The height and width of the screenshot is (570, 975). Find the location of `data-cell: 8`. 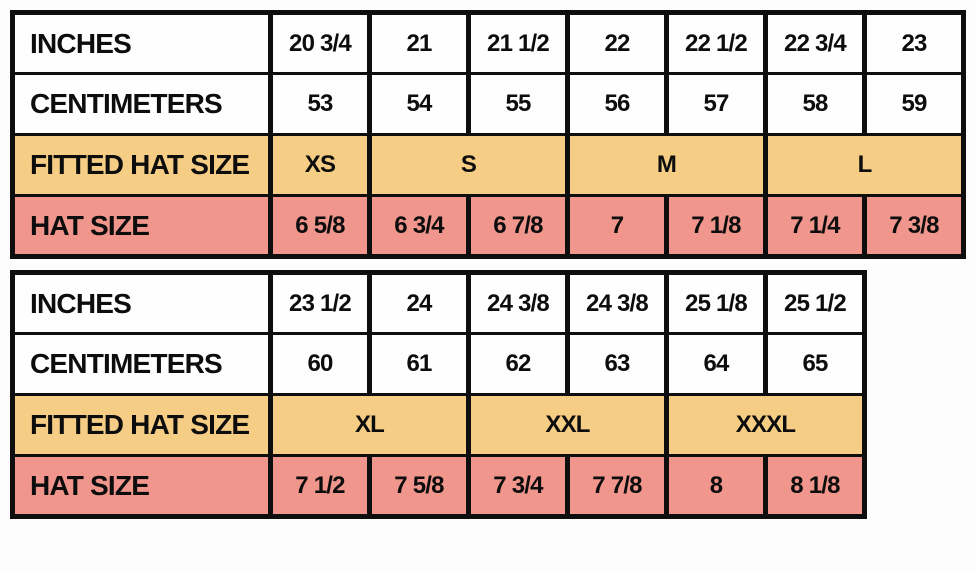

data-cell: 8 is located at coordinates (716, 486).